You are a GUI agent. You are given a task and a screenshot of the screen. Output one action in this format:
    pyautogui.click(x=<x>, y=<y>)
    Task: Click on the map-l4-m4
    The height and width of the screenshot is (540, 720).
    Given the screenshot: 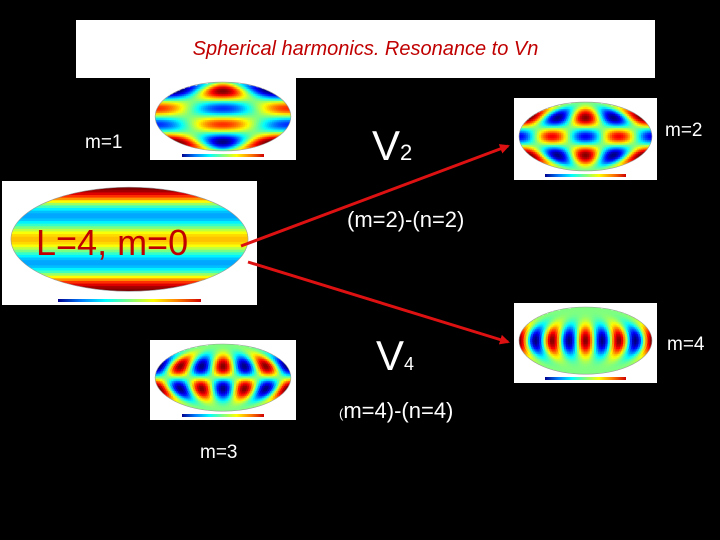 What is the action you would take?
    pyautogui.click(x=585, y=343)
    